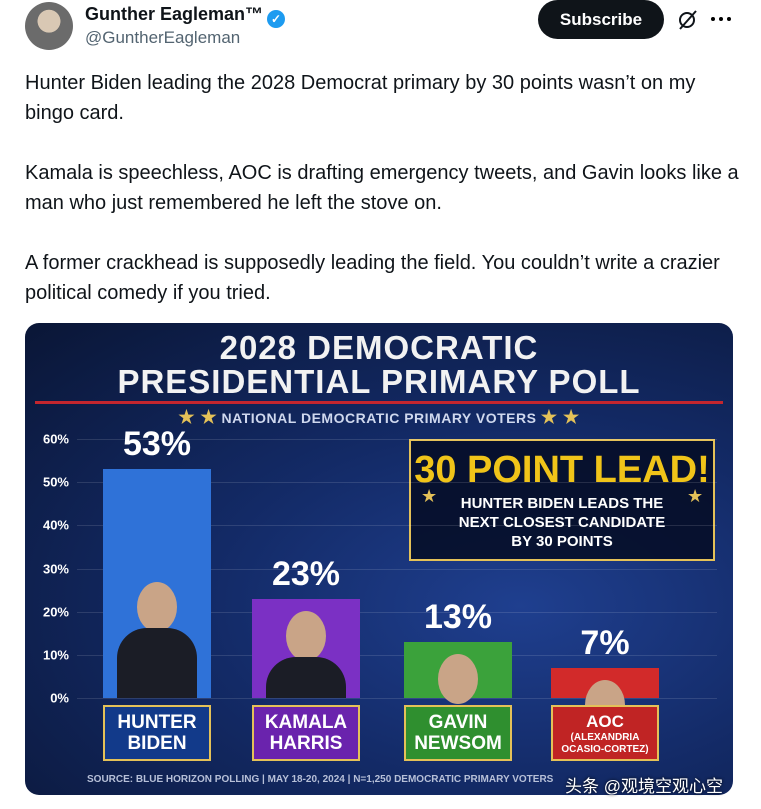 The height and width of the screenshot is (809, 761). I want to click on author-handle: @GuntherEagleman, so click(163, 37).